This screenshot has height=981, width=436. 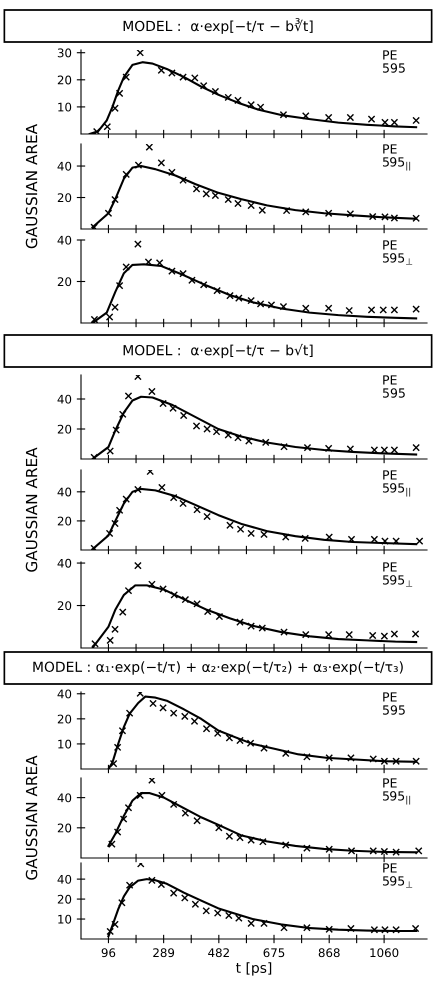 I want to click on chart-title: MODEL : α·exp[−t/τ − b√t], so click(x=218, y=351).